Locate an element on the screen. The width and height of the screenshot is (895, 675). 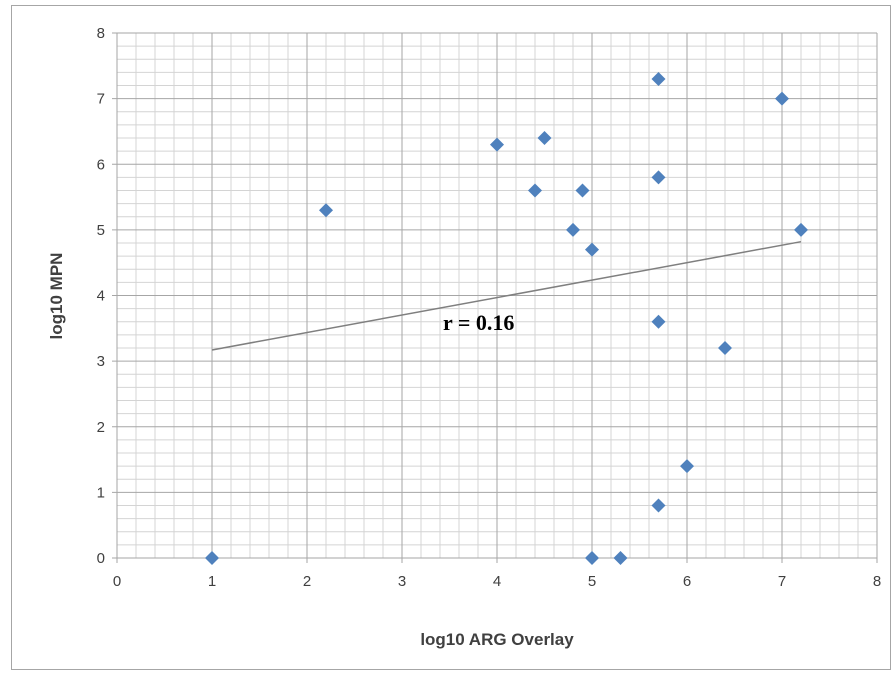
y-tick-label: 5 is located at coordinates (101, 230).